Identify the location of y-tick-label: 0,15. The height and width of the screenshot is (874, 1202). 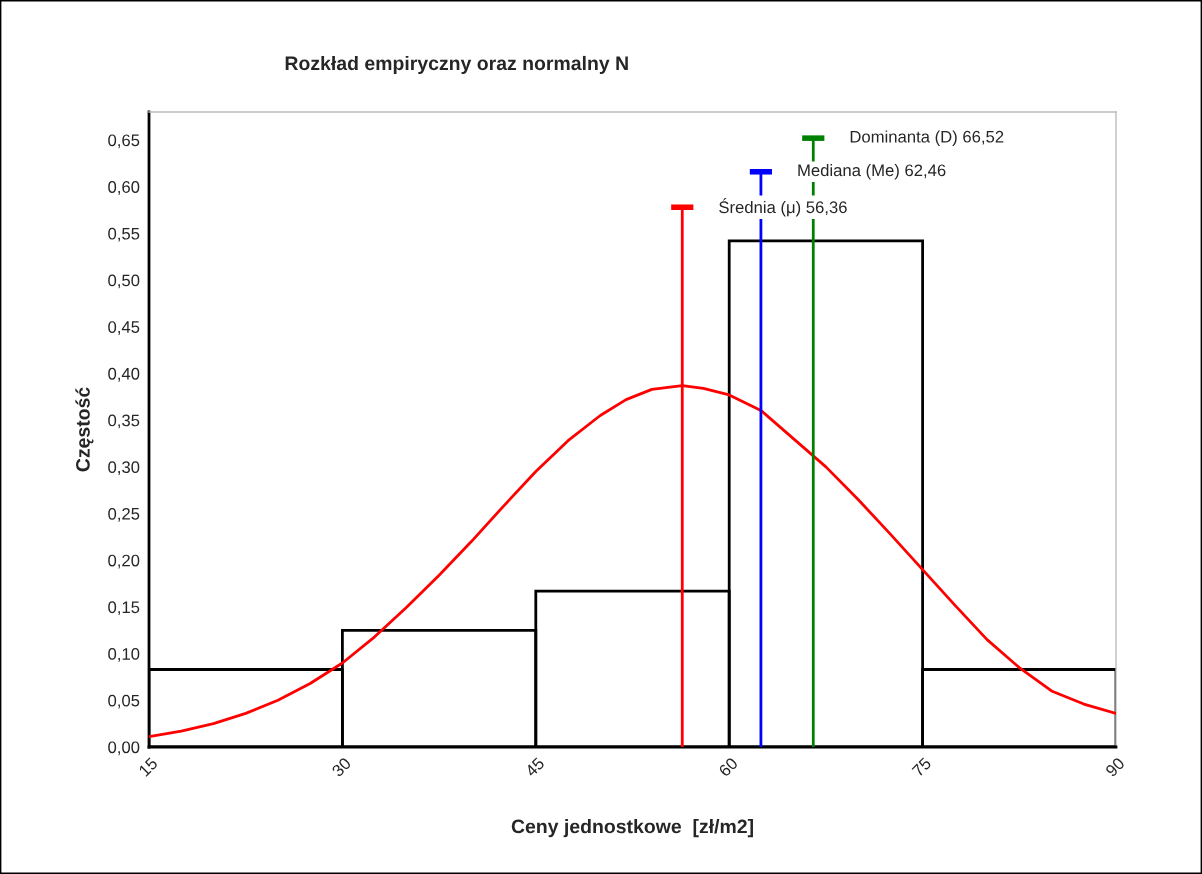
(124, 608).